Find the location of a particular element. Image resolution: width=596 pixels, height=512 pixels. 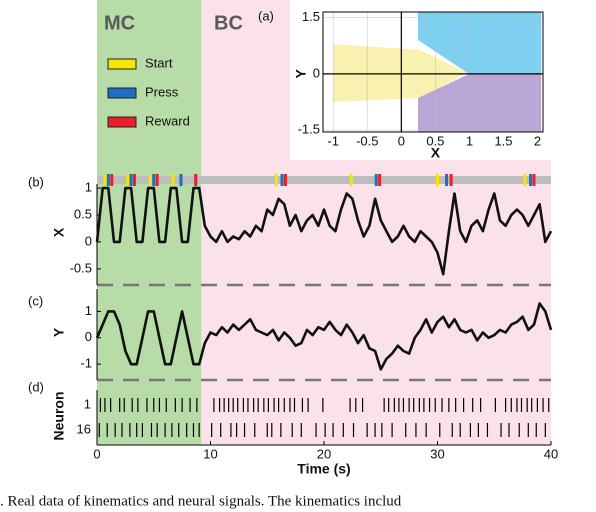

mc-label: MC is located at coordinates (119, 23).